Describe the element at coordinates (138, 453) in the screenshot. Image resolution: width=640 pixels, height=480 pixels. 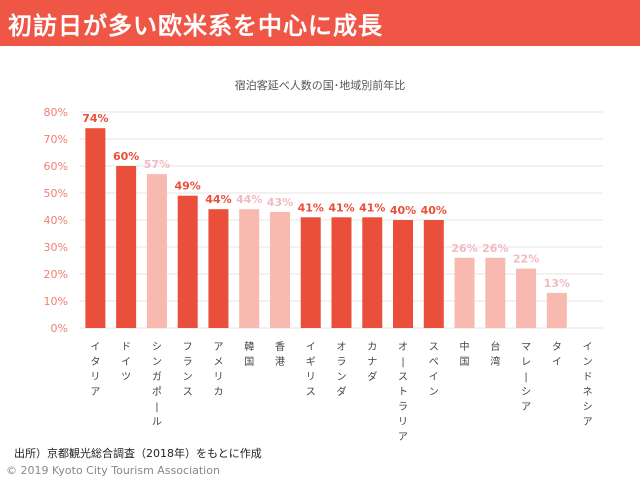
I see `source-note: 出所）京都観光総合調査（2018年）をもとに作成` at that location.